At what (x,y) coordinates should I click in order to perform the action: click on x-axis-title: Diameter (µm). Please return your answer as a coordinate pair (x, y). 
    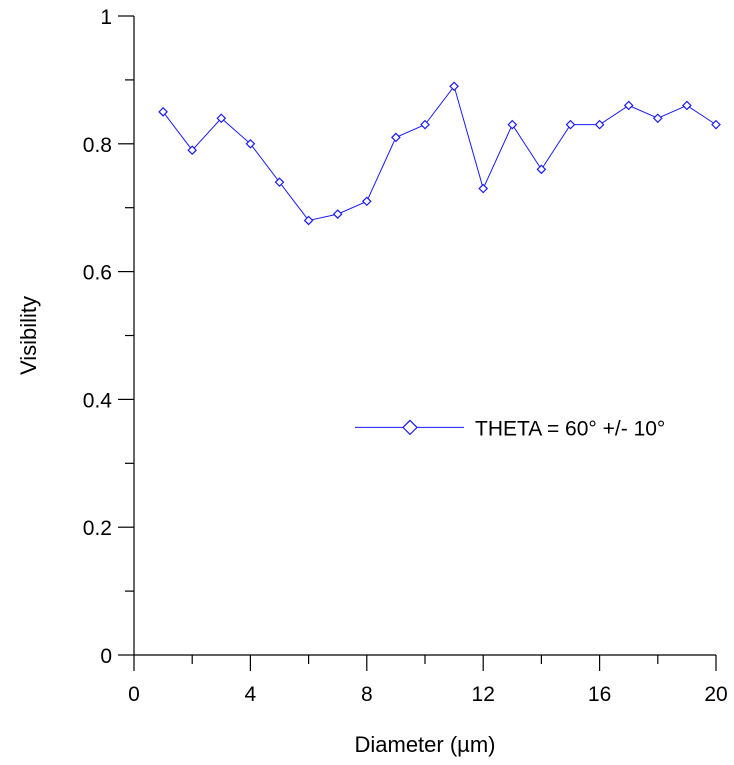
    Looking at the image, I should click on (424, 744).